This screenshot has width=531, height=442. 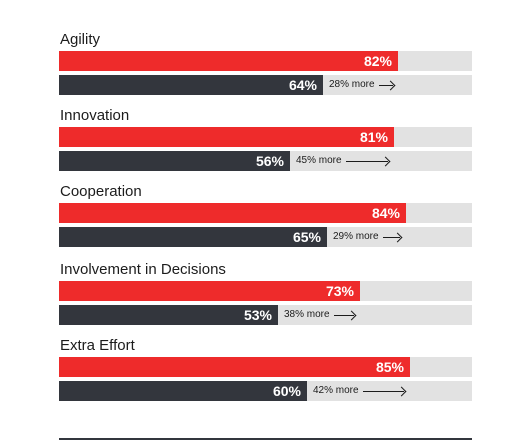 I want to click on bar-value-label: 65%, so click(x=306, y=237).